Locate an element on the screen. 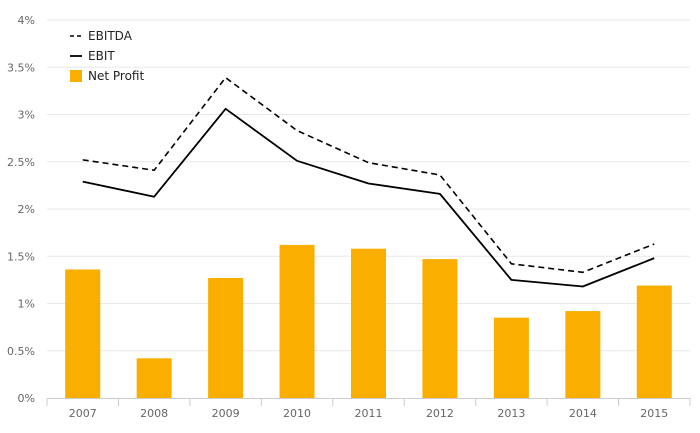 The image size is (700, 433). y-axis: 0% 0.5% 1% 1.5% 2% 2.5% 3% 3.5% 4% is located at coordinates (21, 209).